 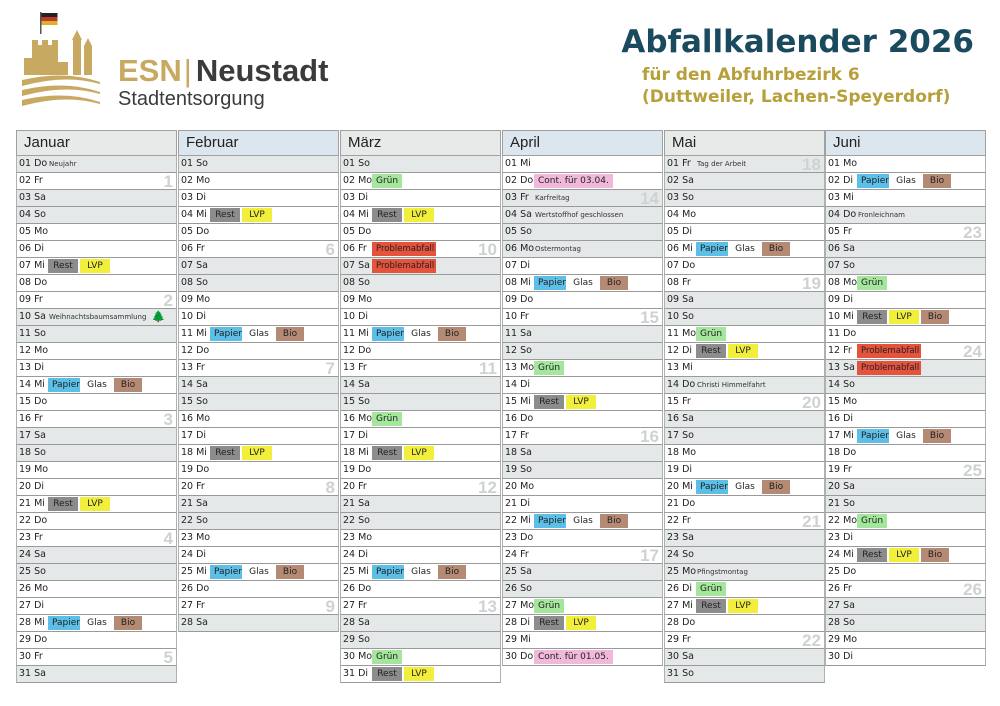 I want to click on day-row: 28 Do, so click(x=744, y=623).